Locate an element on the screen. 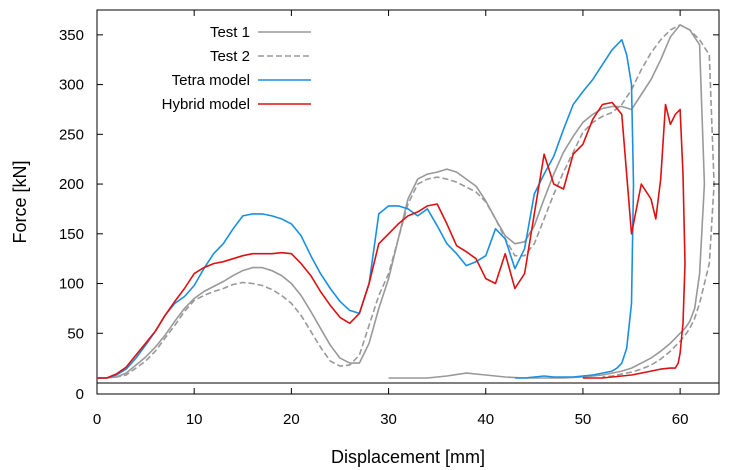  y-tick-label: 100 is located at coordinates (71, 284).